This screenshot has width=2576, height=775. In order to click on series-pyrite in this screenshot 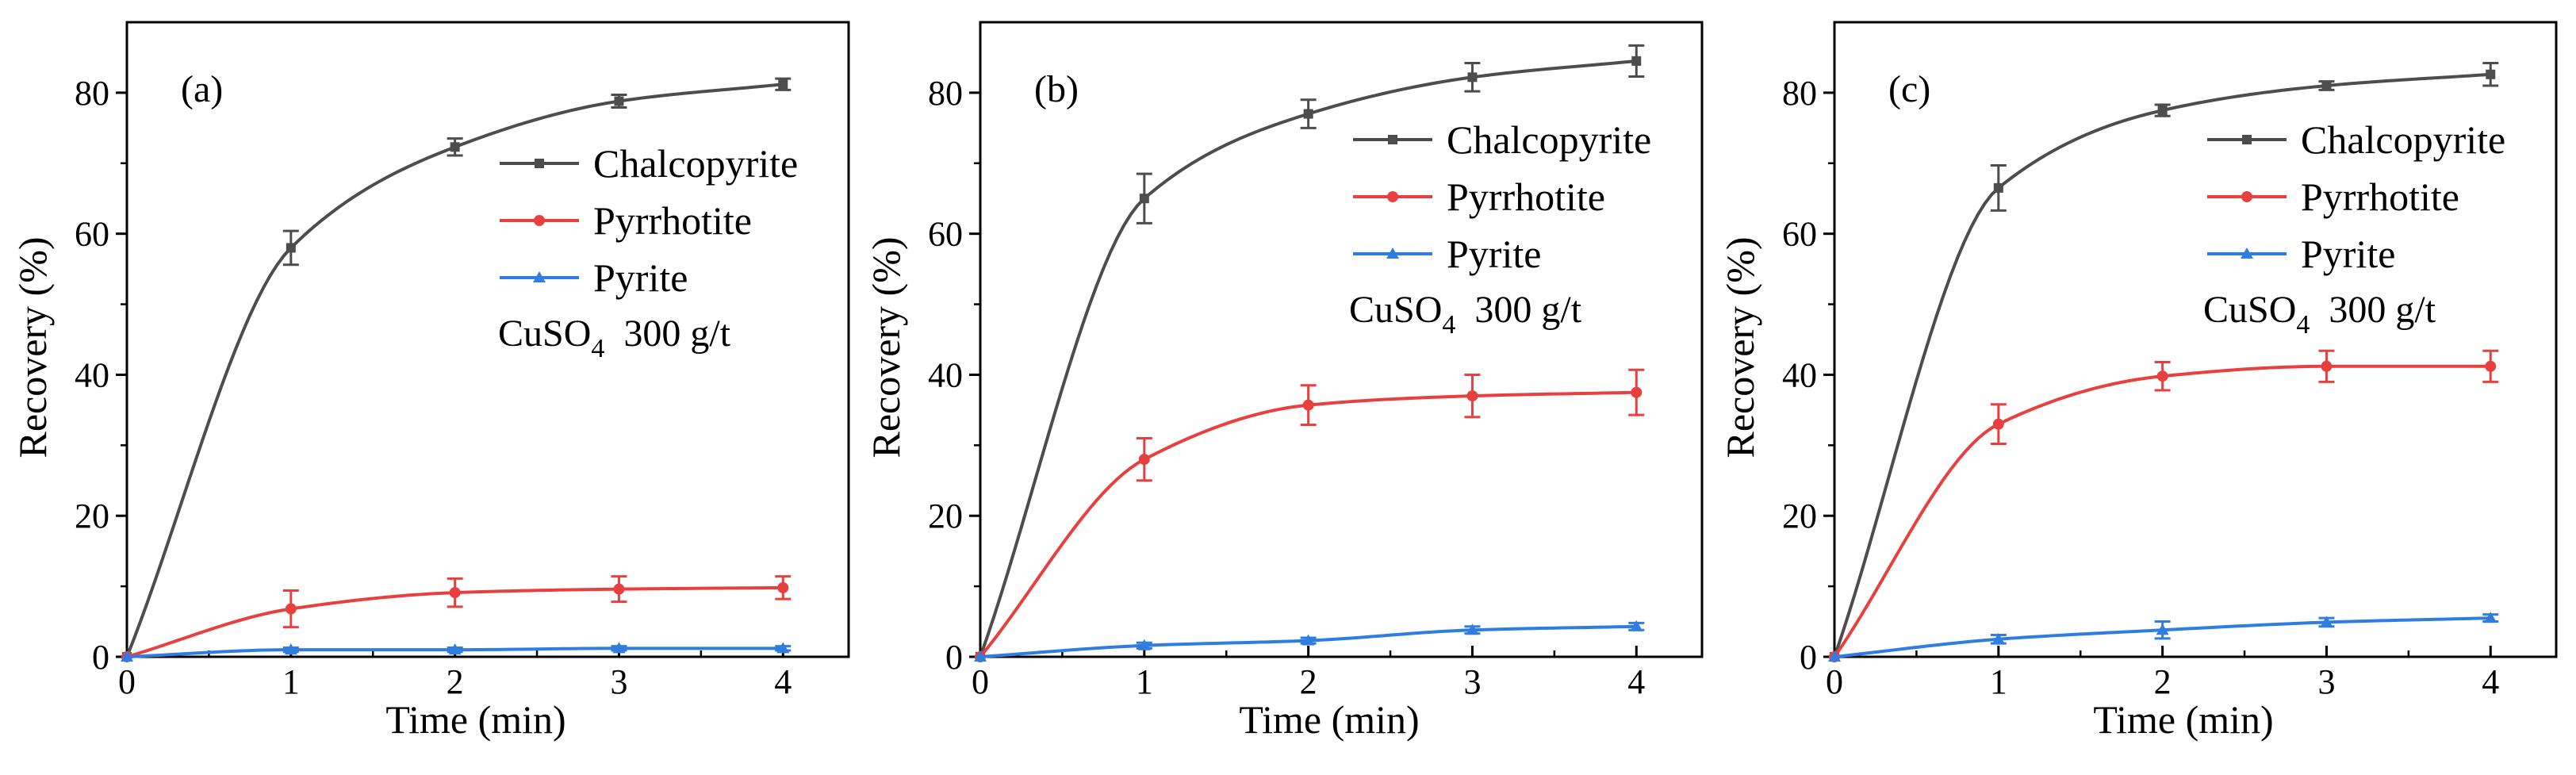, I will do `click(1309, 641)`.